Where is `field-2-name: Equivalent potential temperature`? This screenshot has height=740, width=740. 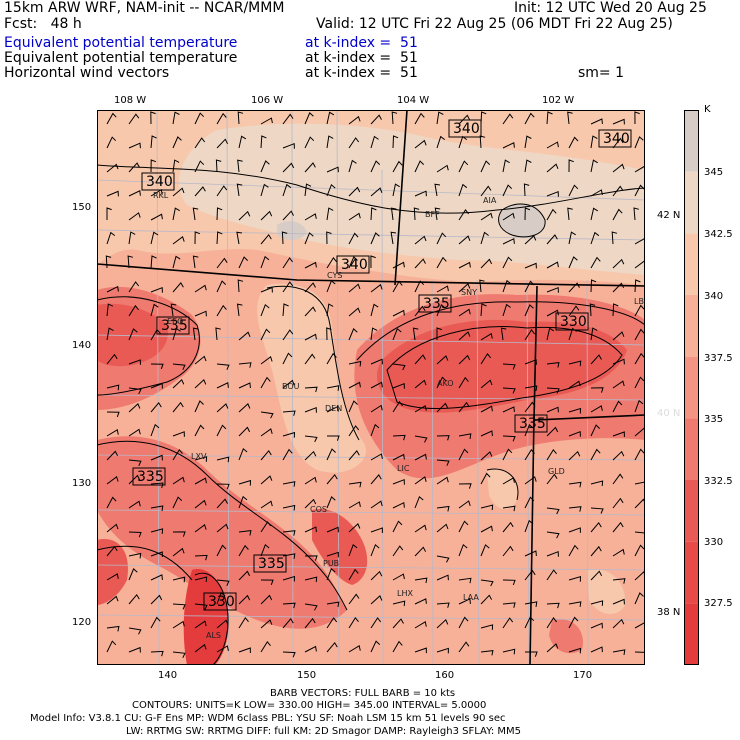
field-2-name: Equivalent potential temperature is located at coordinates (121, 58).